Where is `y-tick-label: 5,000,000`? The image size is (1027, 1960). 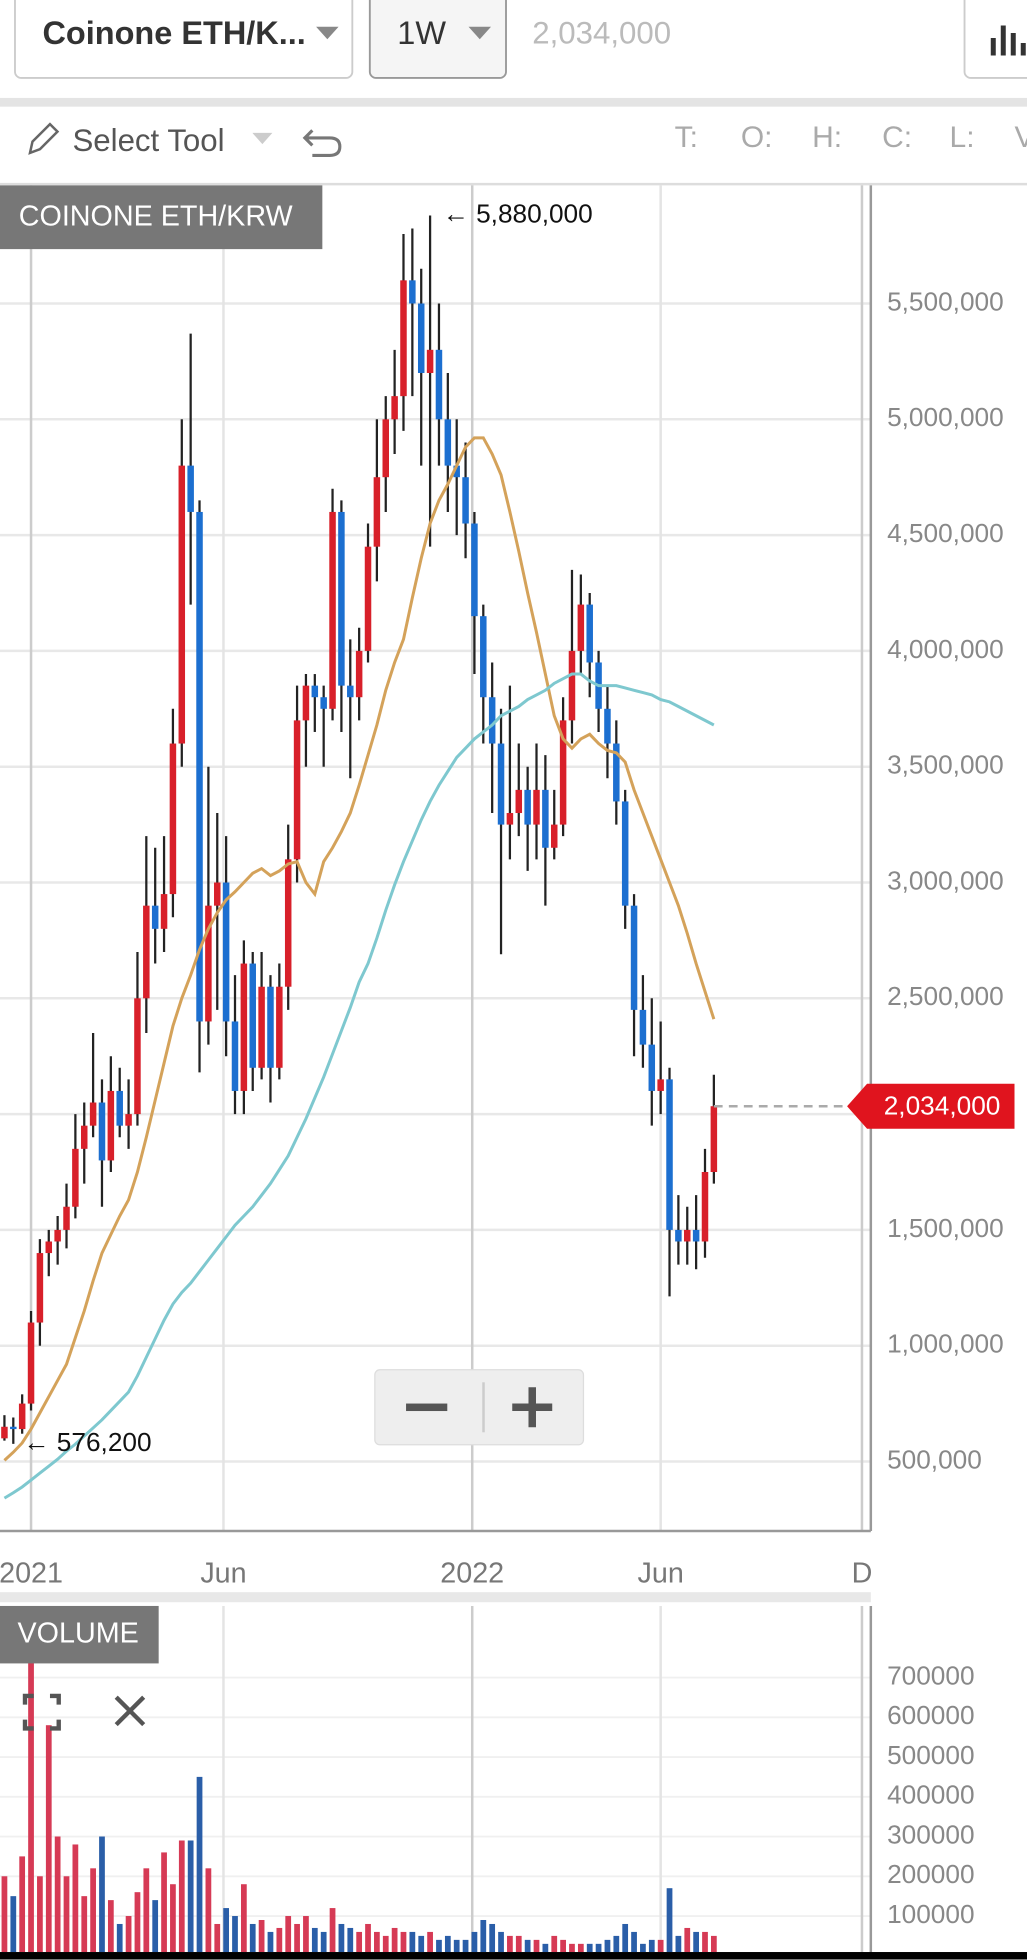 y-tick-label: 5,000,000 is located at coordinates (945, 417).